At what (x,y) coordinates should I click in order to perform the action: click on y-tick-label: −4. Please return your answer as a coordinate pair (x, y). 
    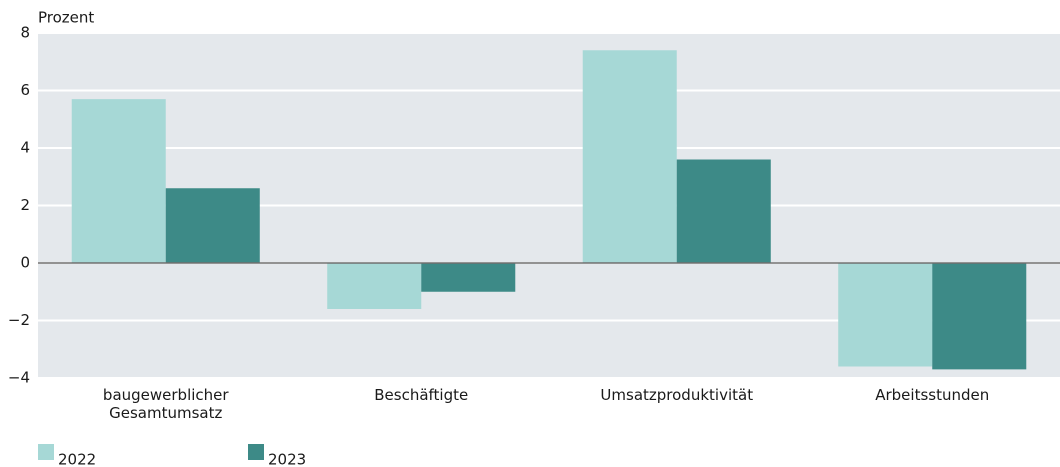
    Looking at the image, I should click on (19, 378).